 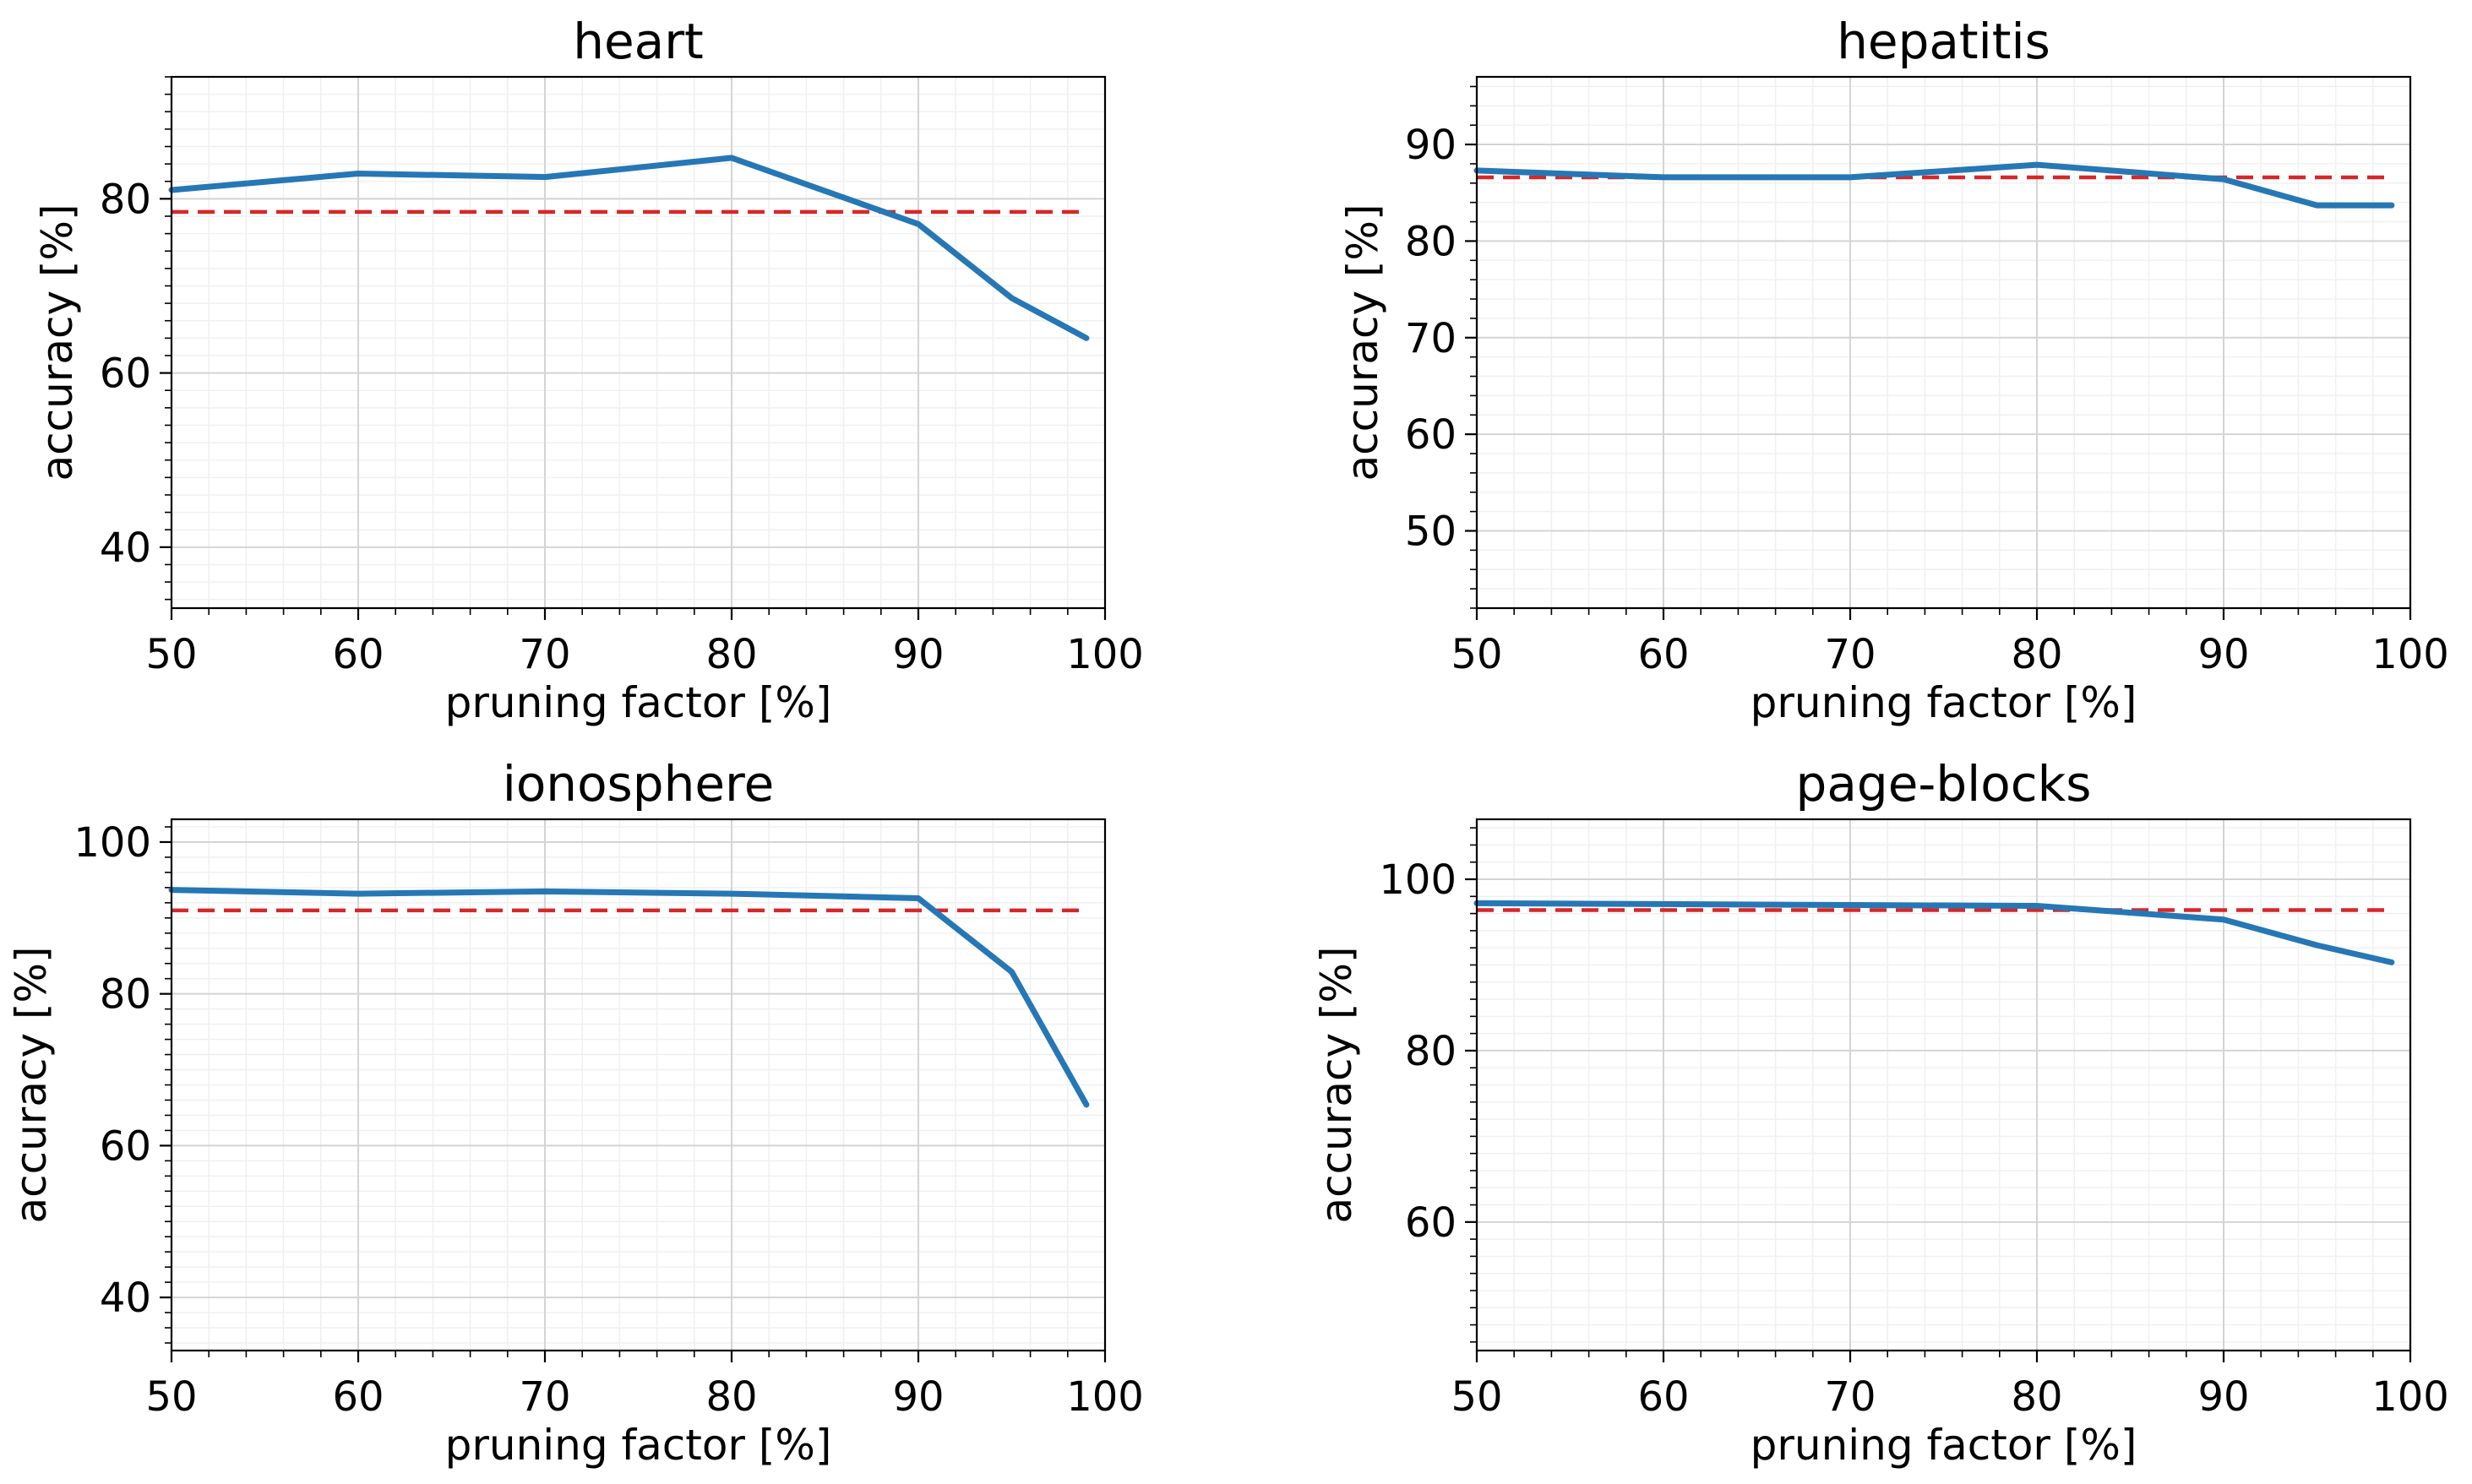 What do you see at coordinates (1431, 145) in the screenshot?
I see `y-tick-label: 90` at bounding box center [1431, 145].